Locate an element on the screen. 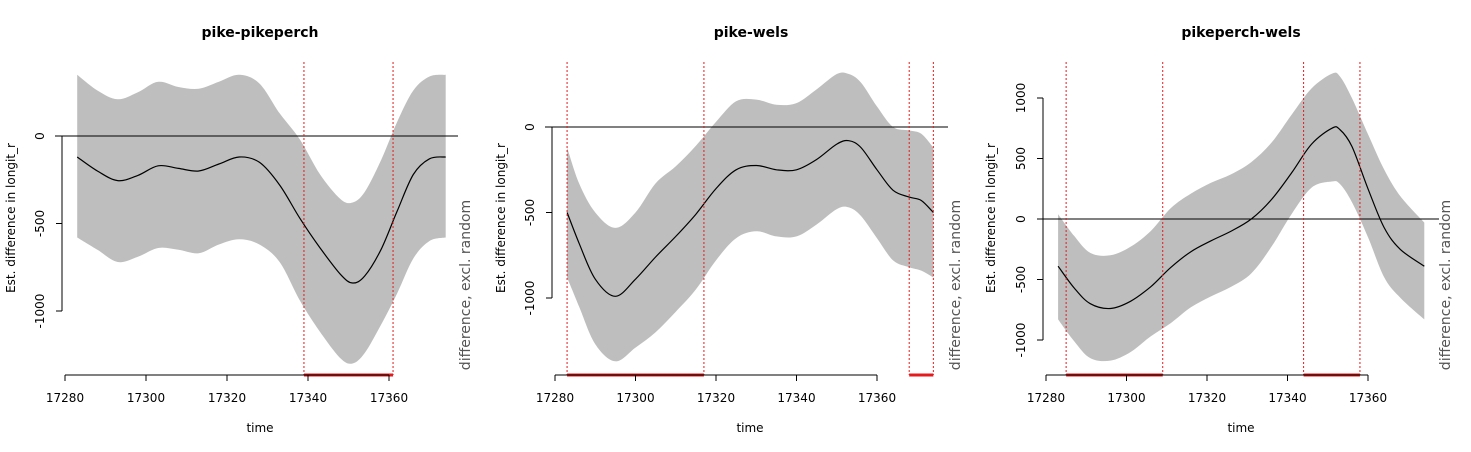  y-tick-label: 1000 is located at coordinates (1021, 98).